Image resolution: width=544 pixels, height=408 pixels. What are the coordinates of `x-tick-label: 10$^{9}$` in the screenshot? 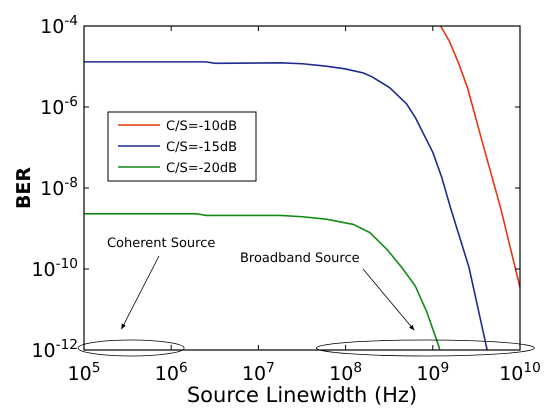 It's located at (433, 372).